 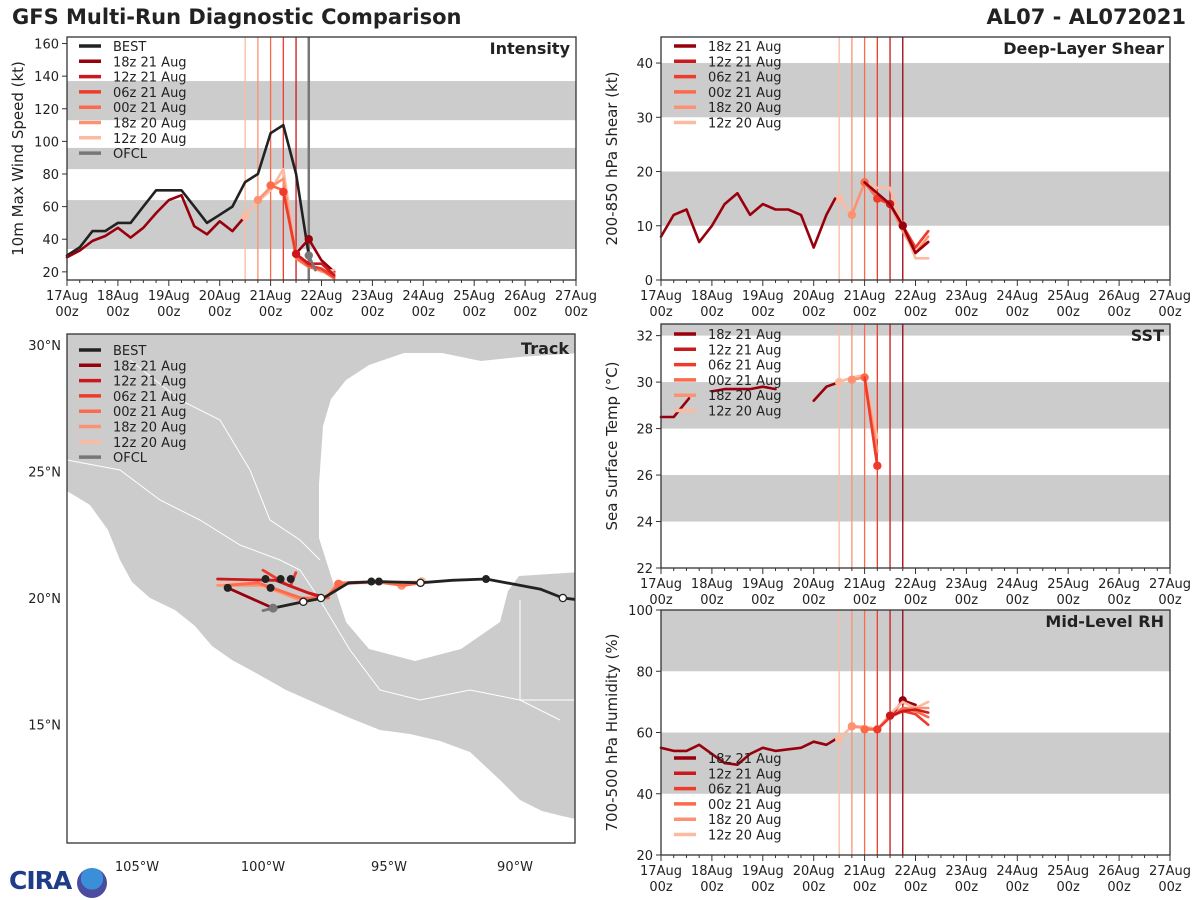 I want to click on longitude-label: 90°W, so click(x=515, y=867).